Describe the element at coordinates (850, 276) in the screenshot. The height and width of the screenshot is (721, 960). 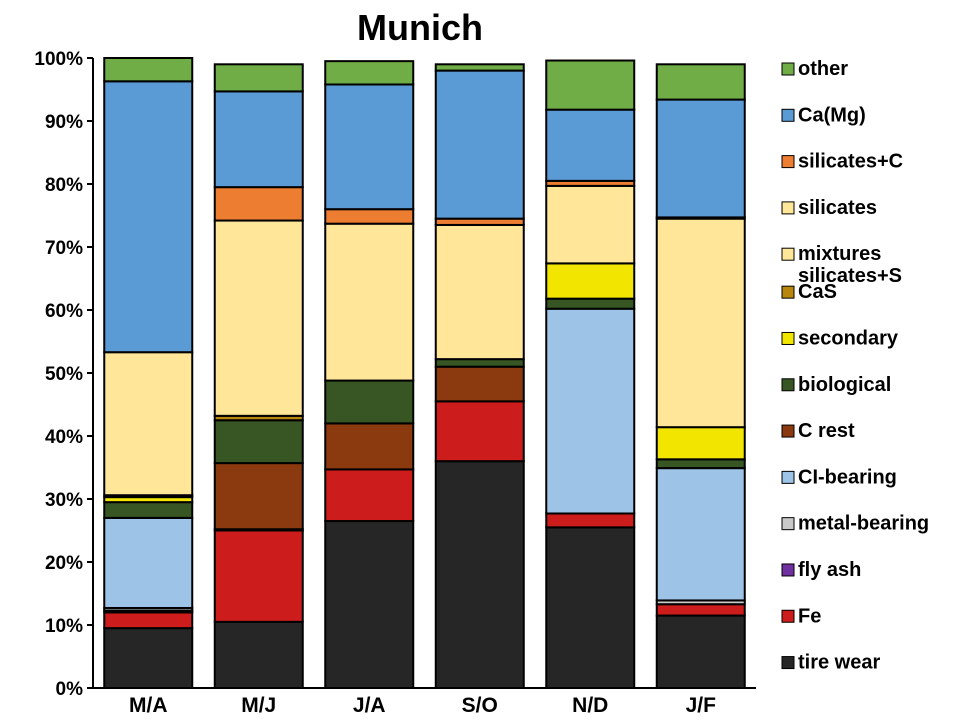
I see `legend-label: silicates+S` at that location.